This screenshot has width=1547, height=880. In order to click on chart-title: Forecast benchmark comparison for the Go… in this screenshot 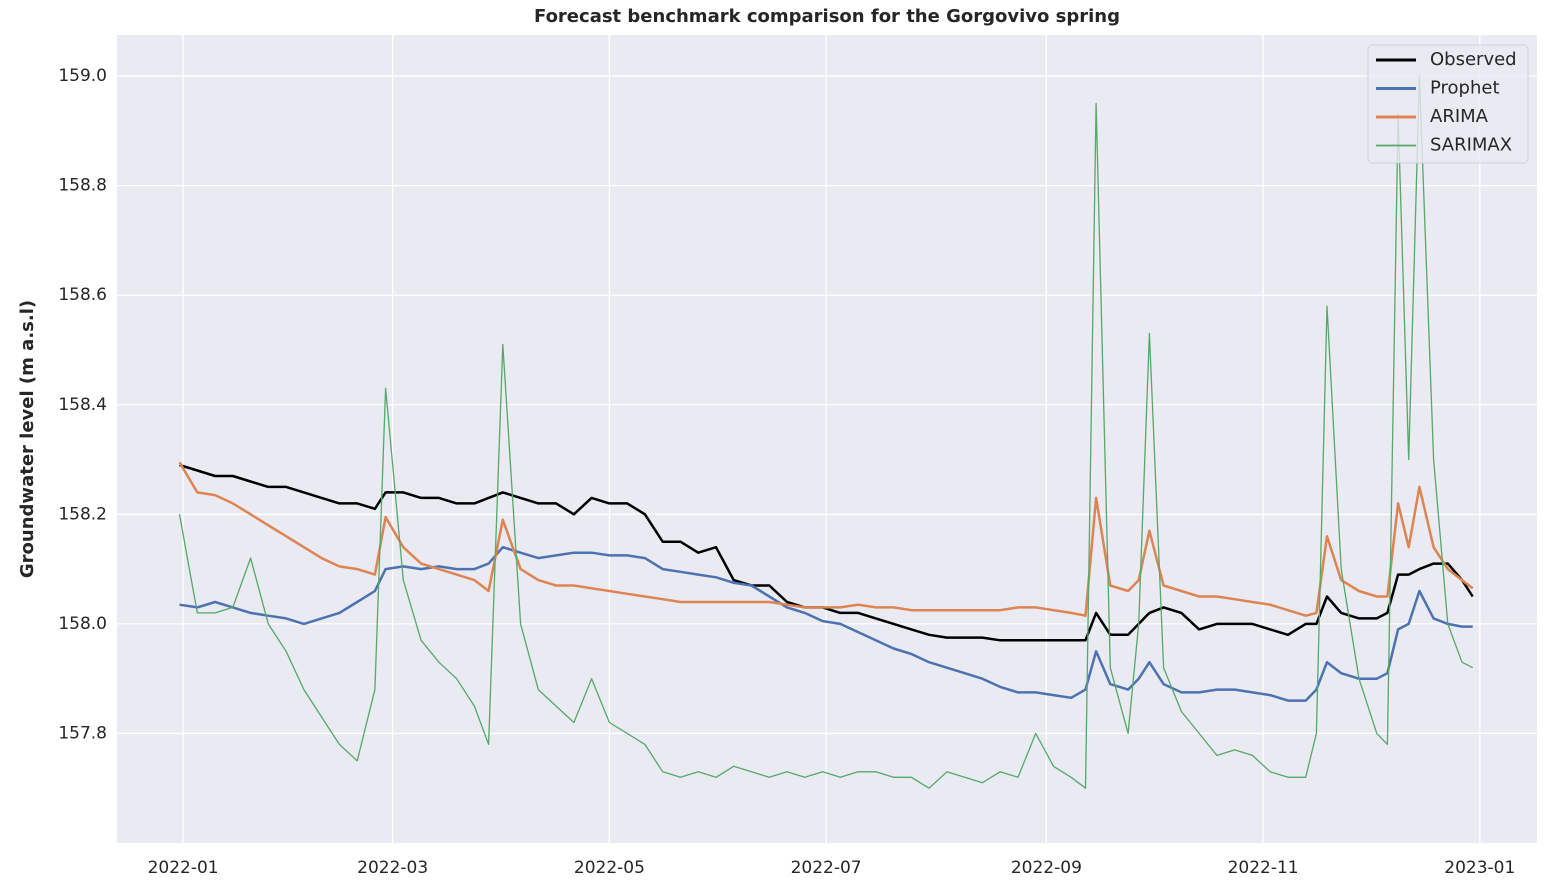, I will do `click(827, 16)`.